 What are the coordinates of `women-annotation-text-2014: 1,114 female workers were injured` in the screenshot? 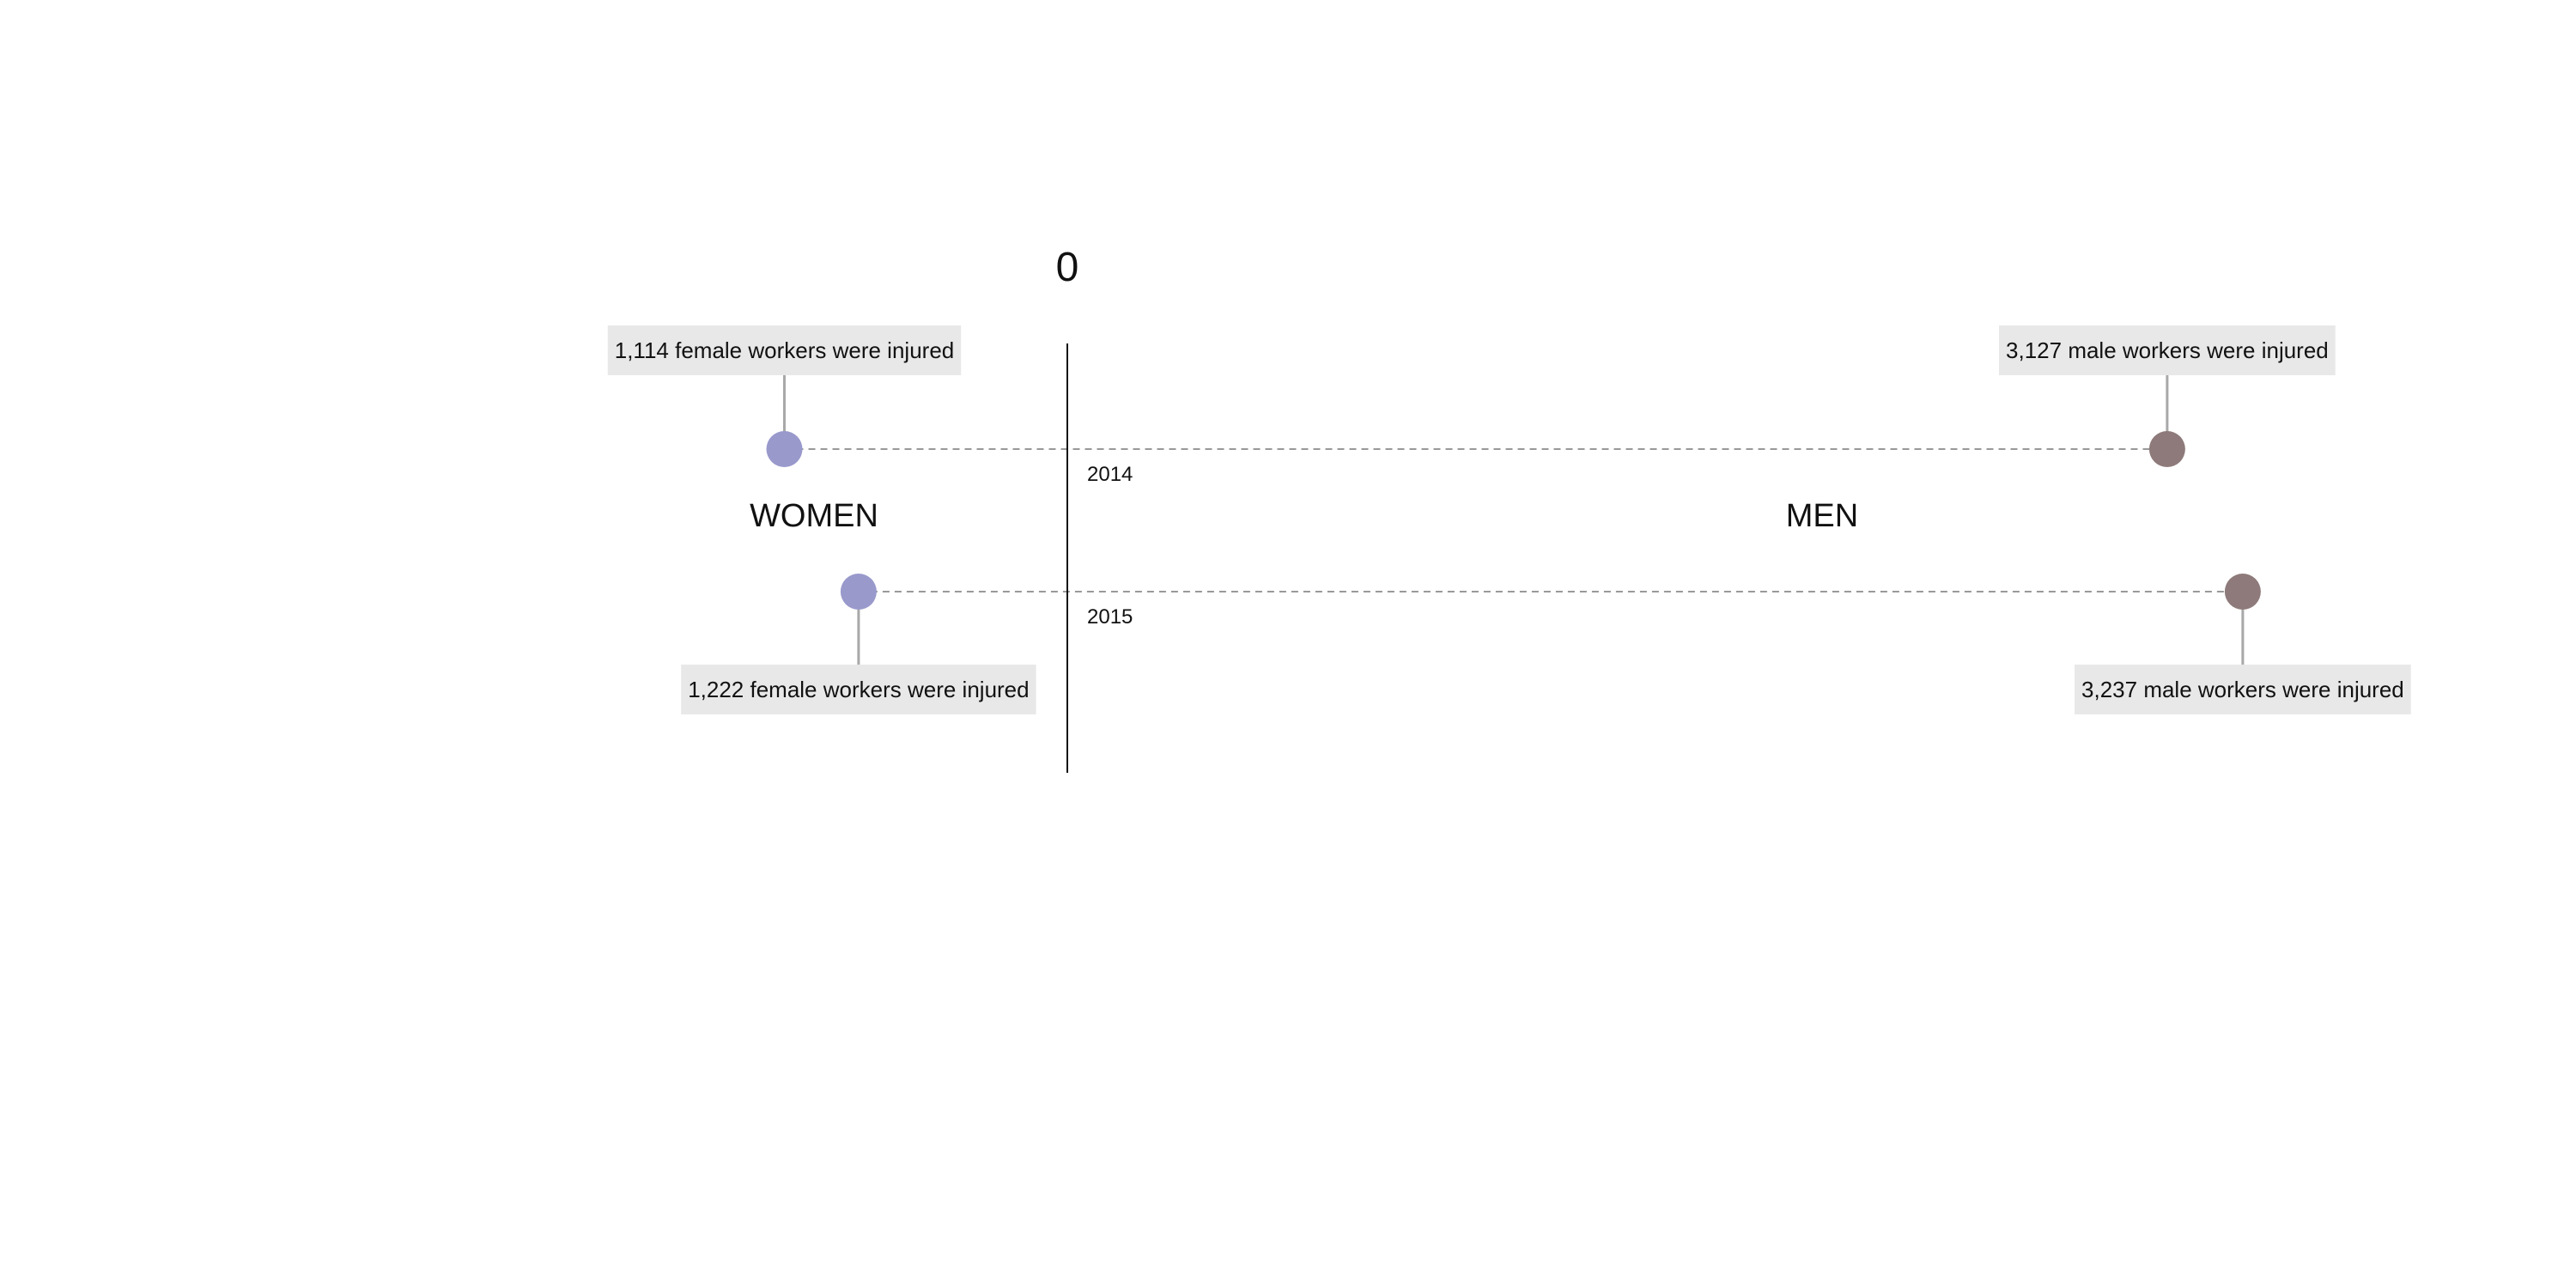 It's located at (784, 350).